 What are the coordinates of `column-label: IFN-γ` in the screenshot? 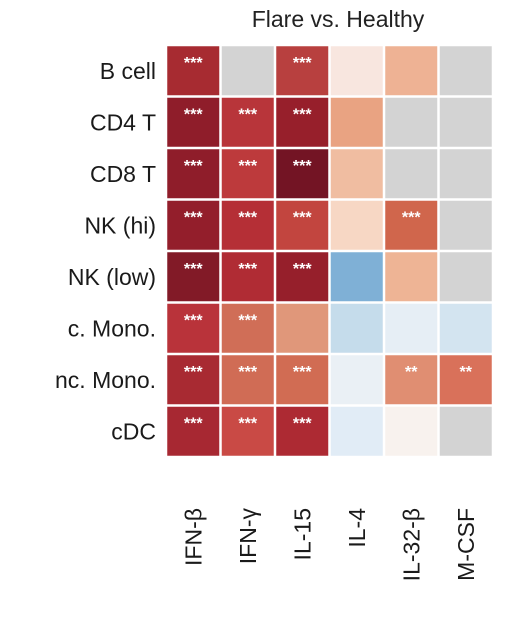 It's located at (248, 536).